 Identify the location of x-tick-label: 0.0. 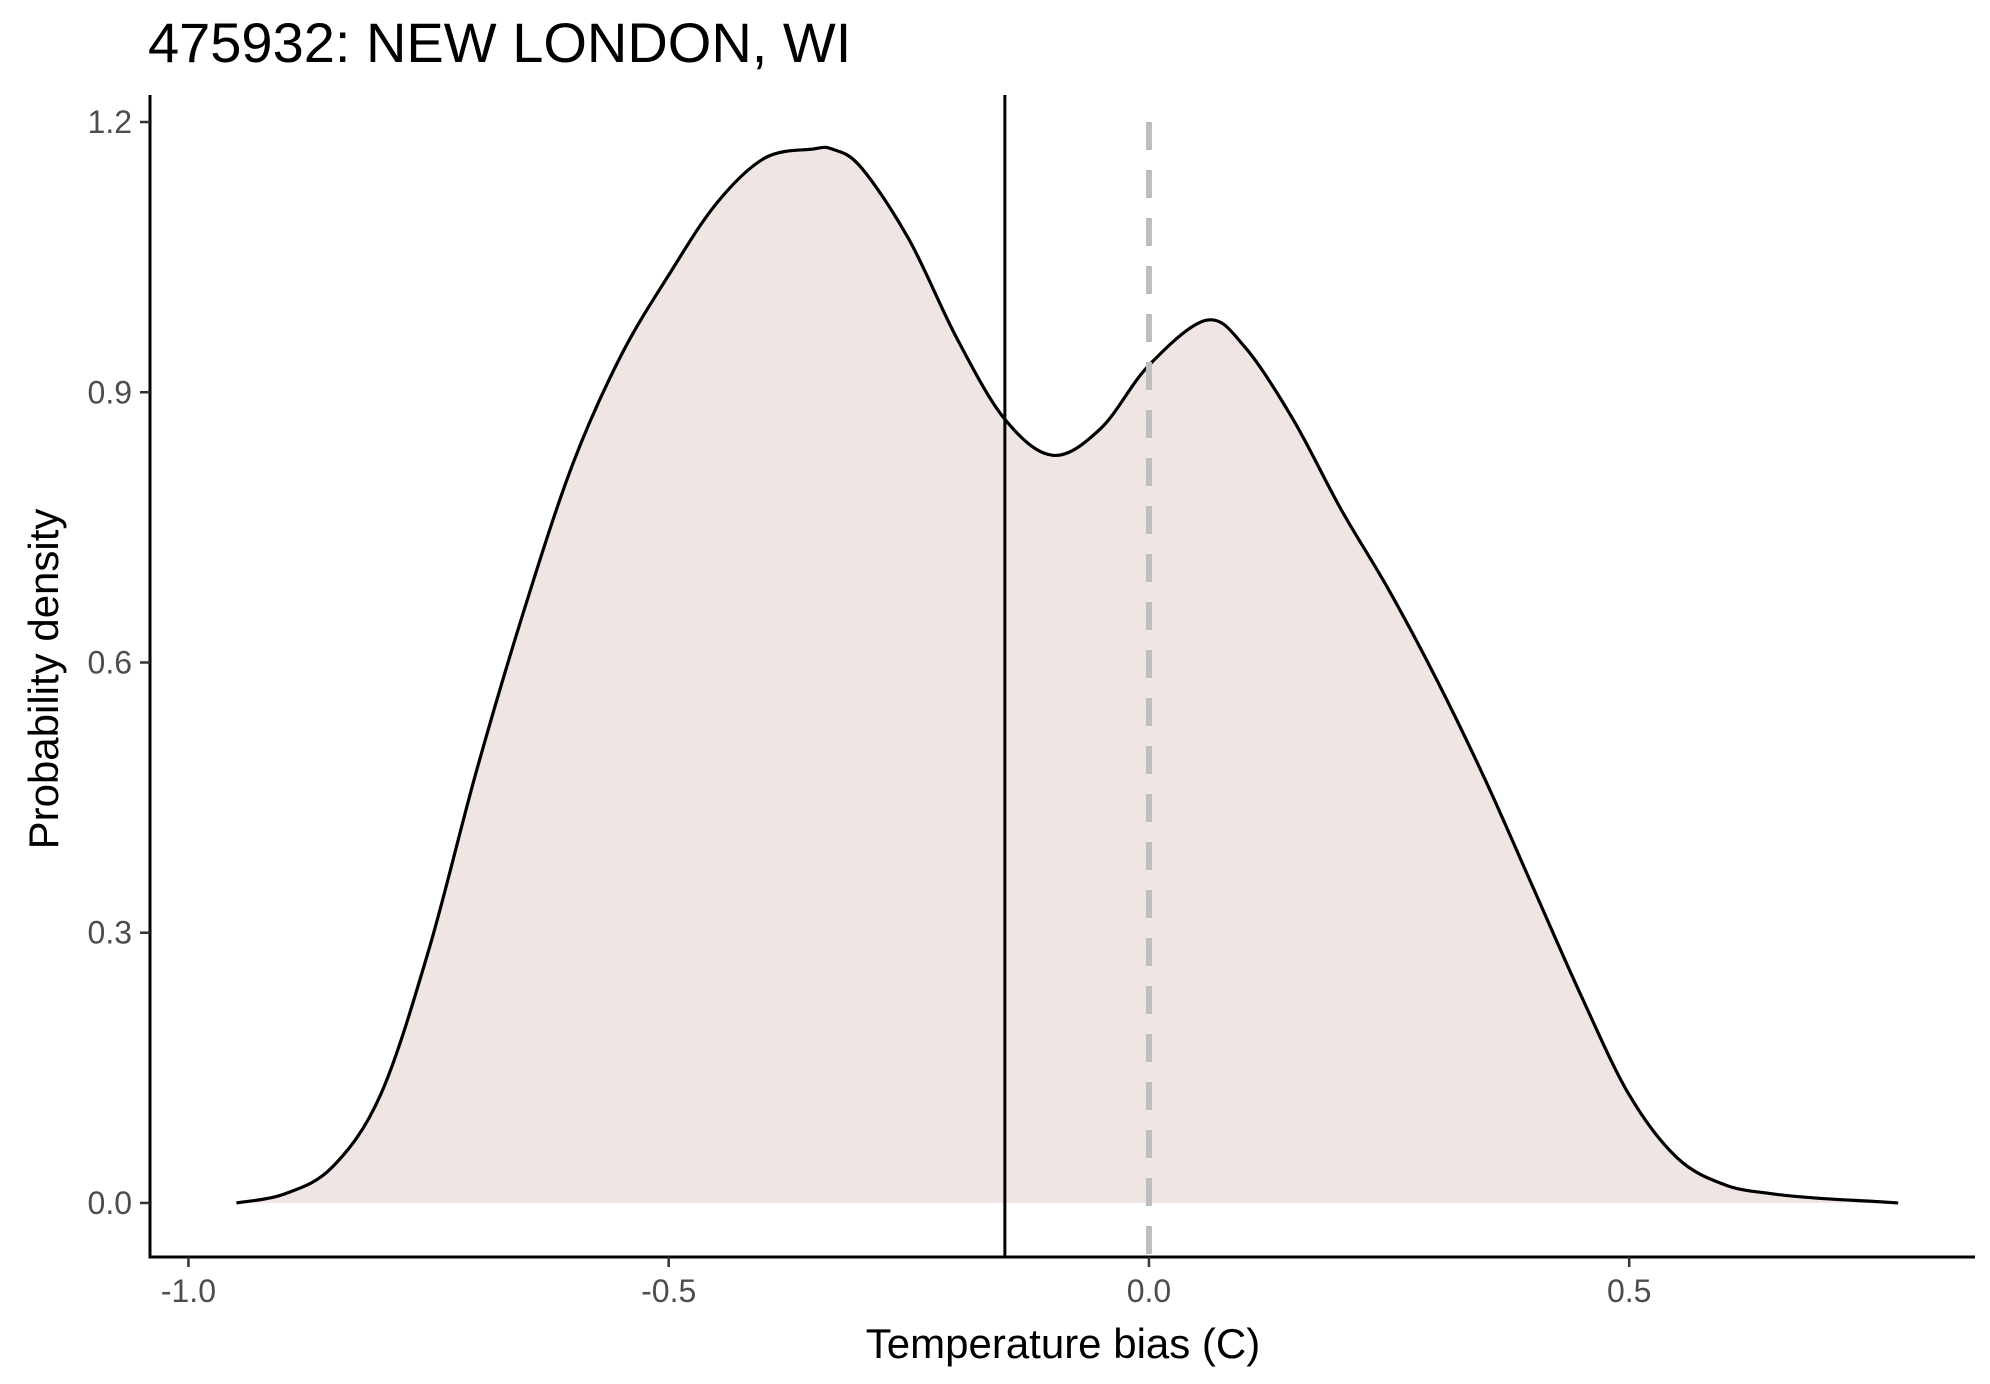
(1149, 1291).